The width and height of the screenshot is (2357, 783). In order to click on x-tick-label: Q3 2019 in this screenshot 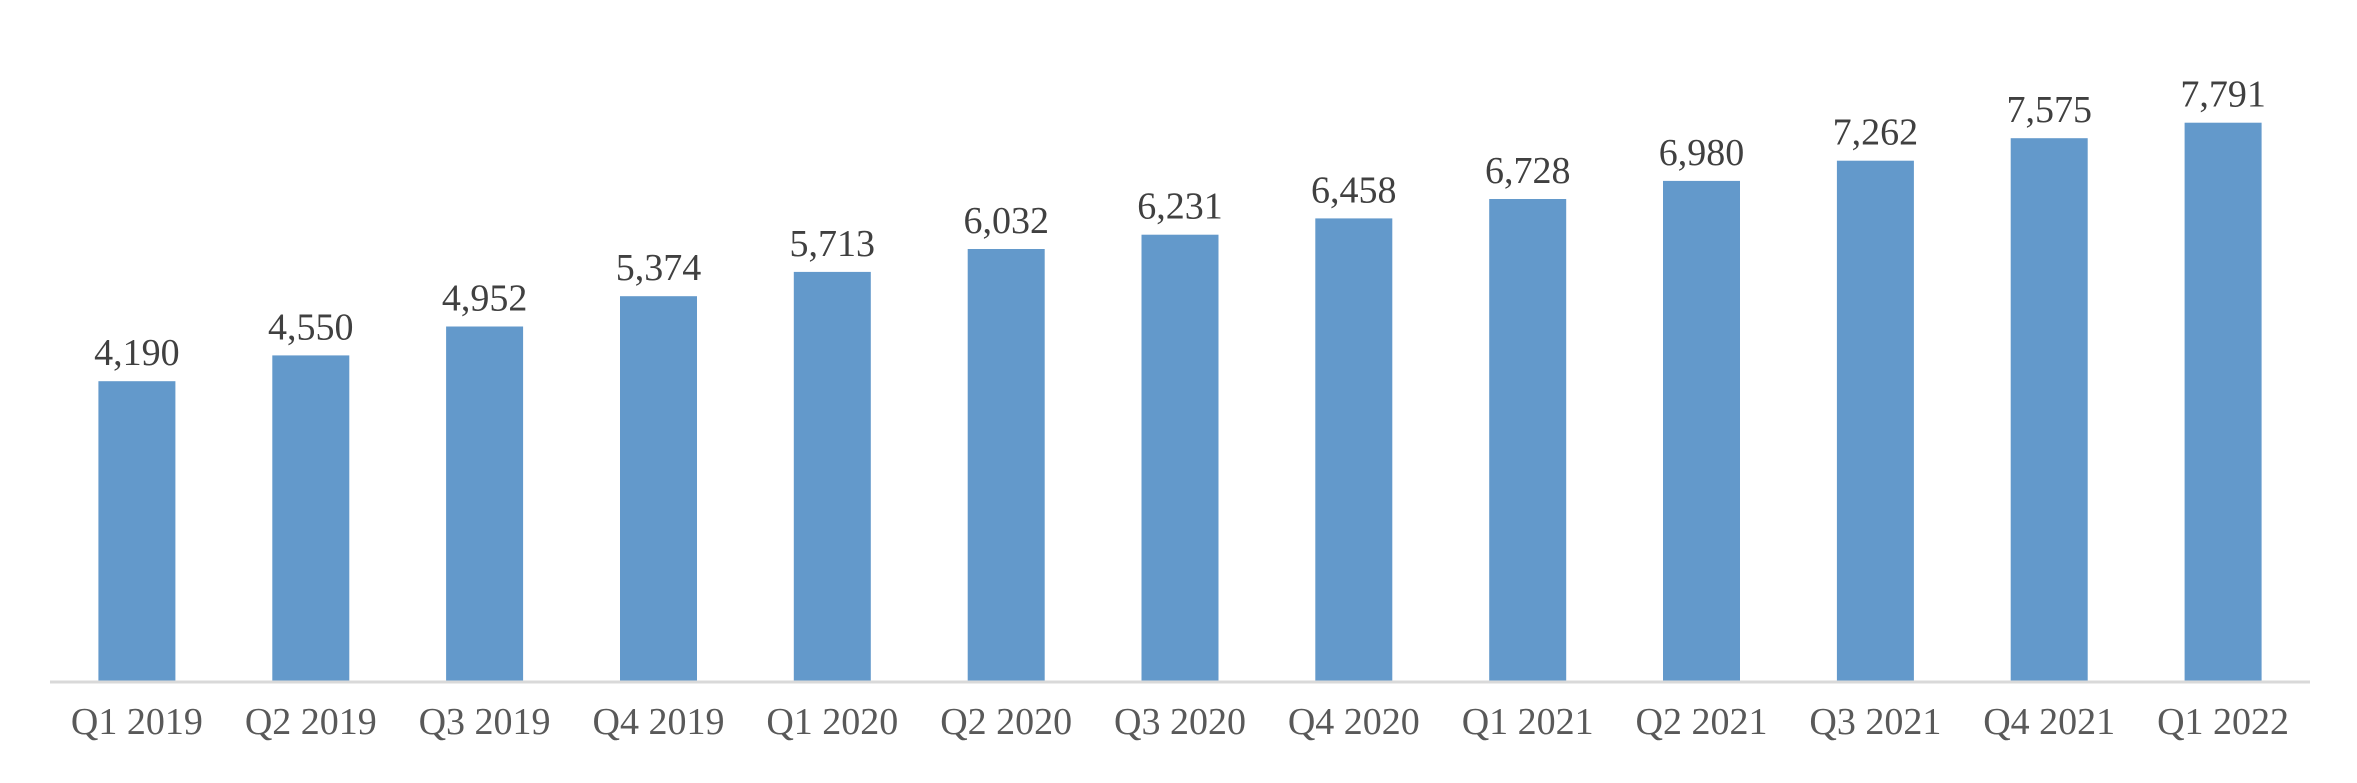, I will do `click(485, 722)`.